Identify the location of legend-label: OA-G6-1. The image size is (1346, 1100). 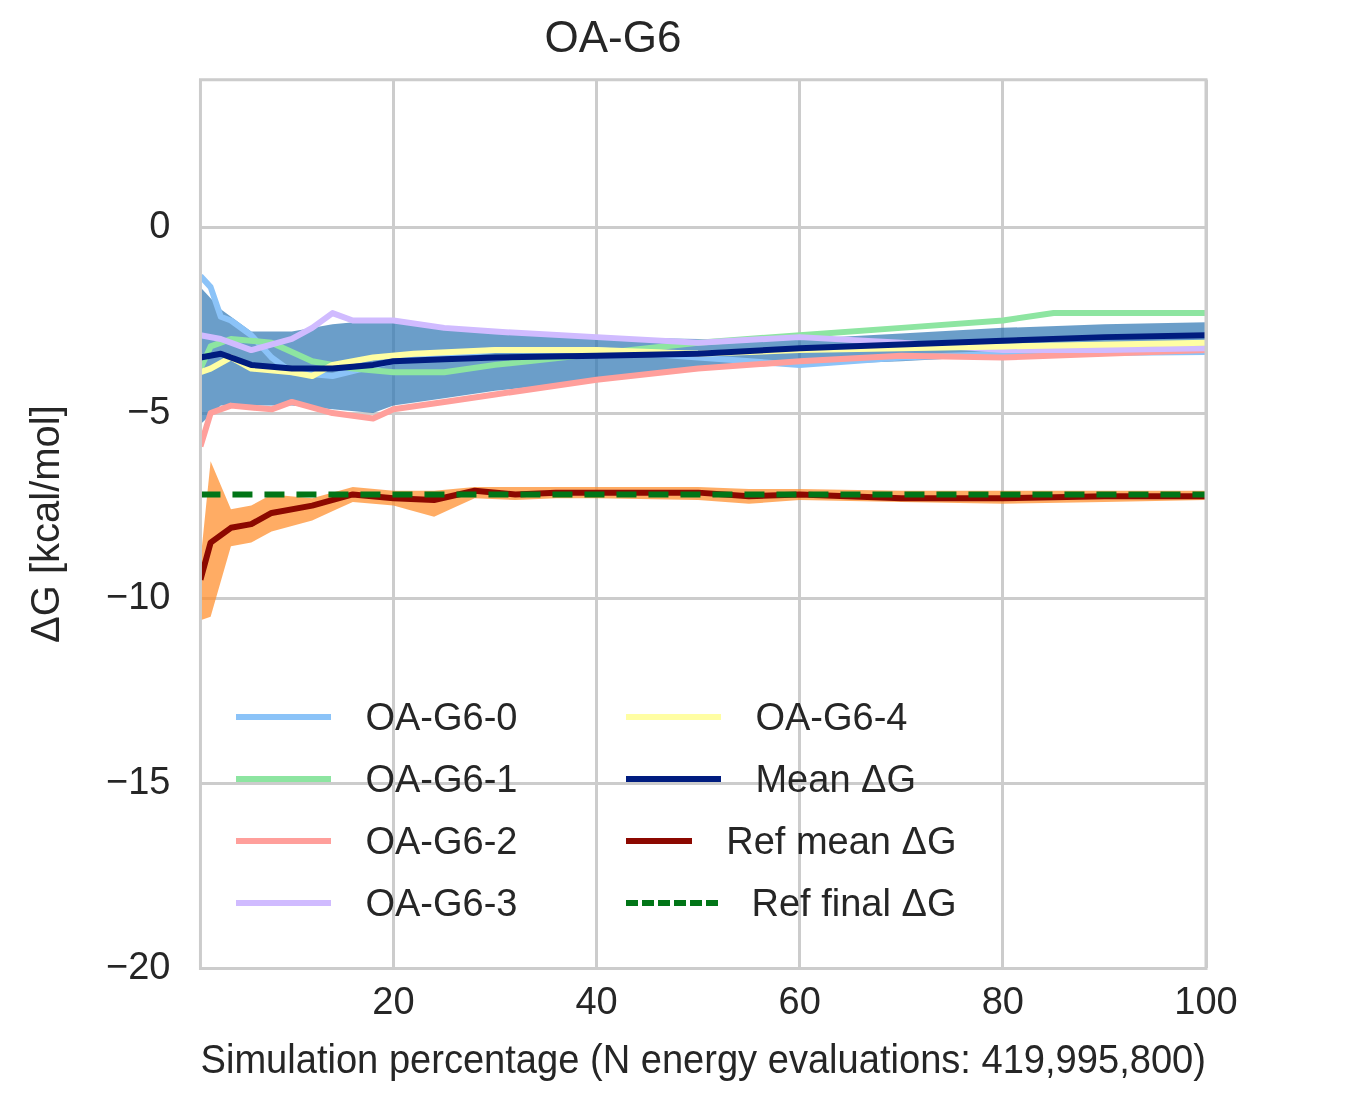
(441, 779).